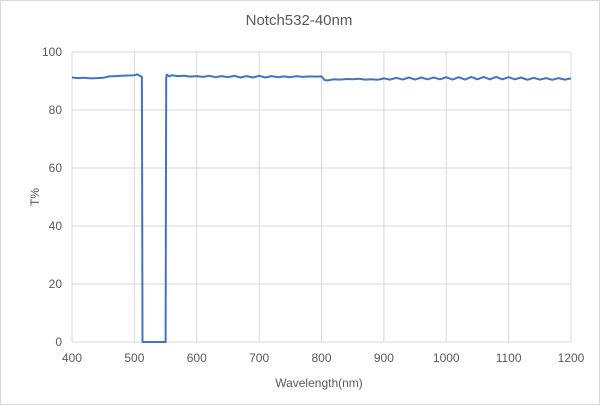 This screenshot has height=405, width=600. What do you see at coordinates (56, 168) in the screenshot?
I see `y-tick-label: 60` at bounding box center [56, 168].